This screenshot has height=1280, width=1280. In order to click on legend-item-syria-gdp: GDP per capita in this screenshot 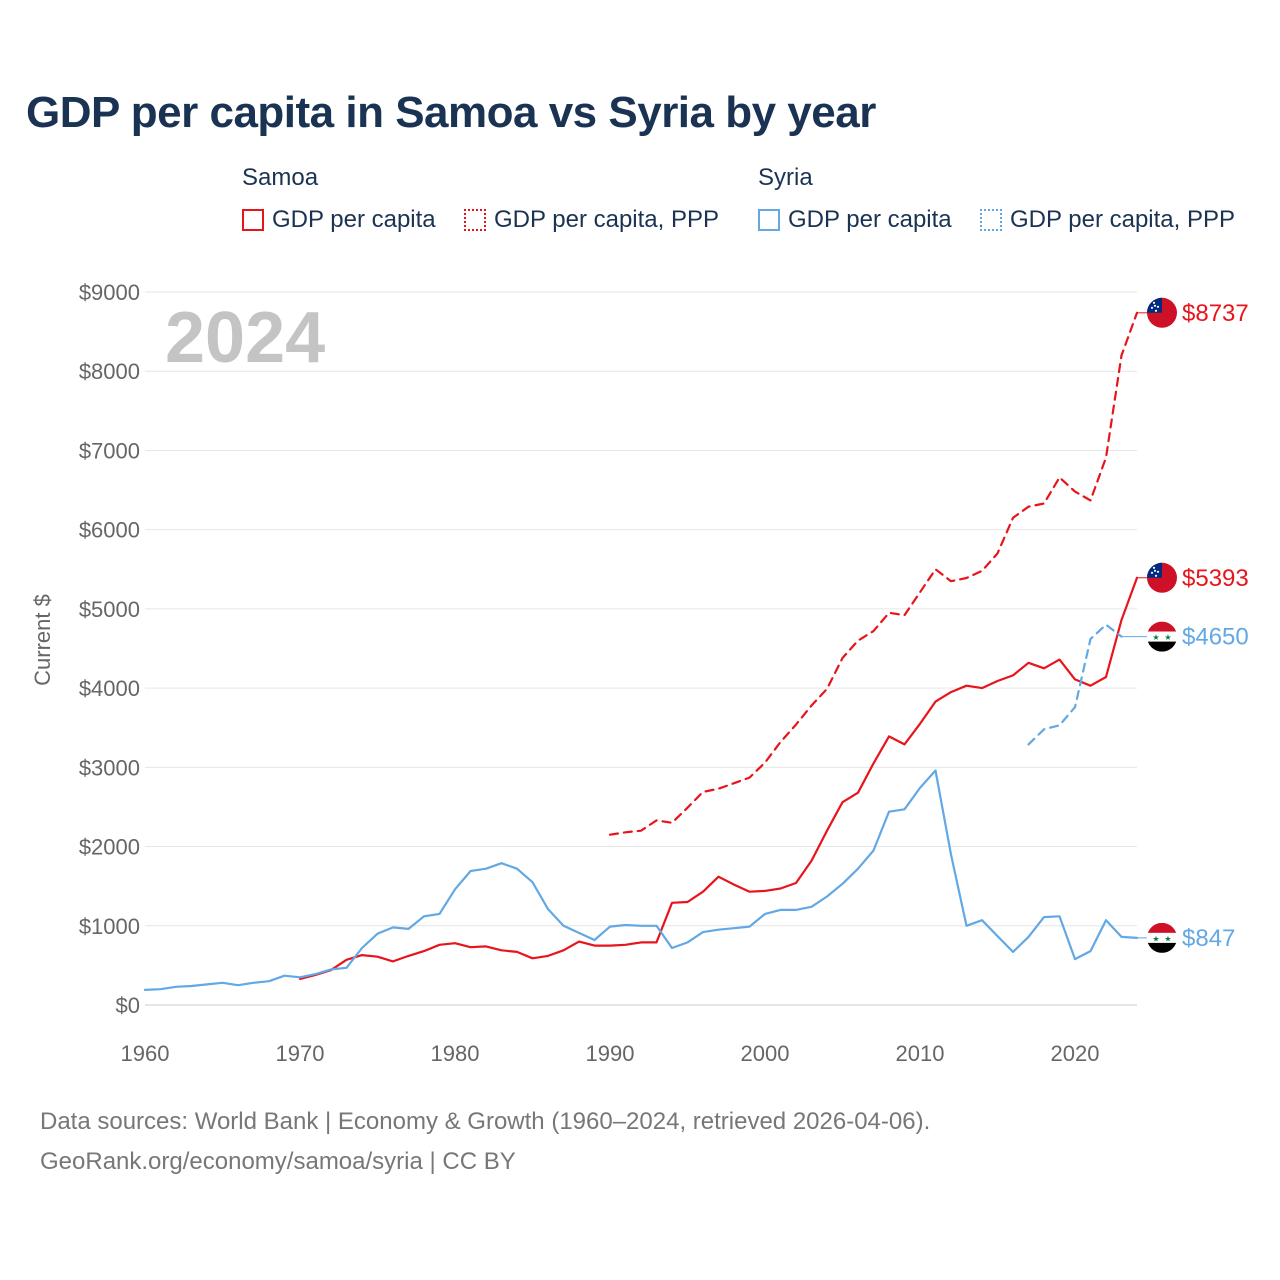, I will do `click(855, 220)`.